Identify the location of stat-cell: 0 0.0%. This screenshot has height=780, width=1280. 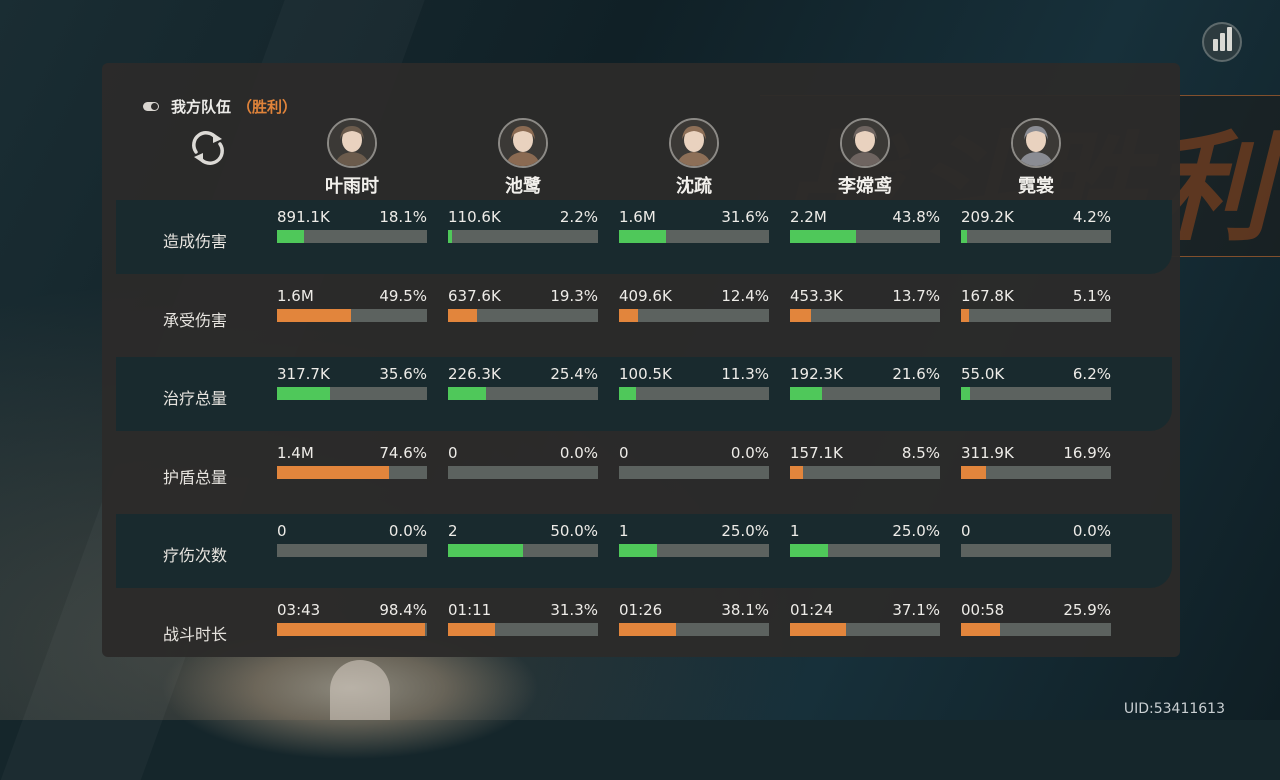
(1036, 541).